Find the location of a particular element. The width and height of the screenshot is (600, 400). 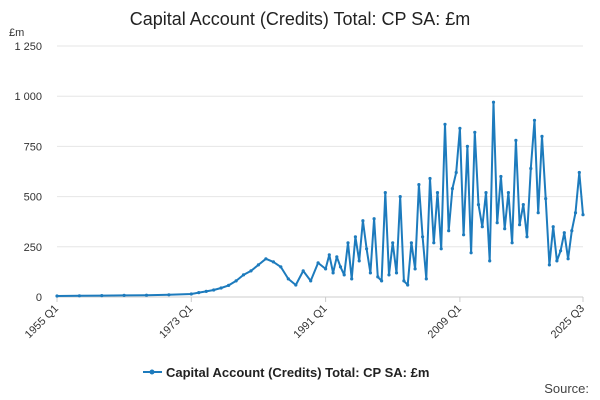

x-tick-label: 1991 Q1 is located at coordinates (310, 322).